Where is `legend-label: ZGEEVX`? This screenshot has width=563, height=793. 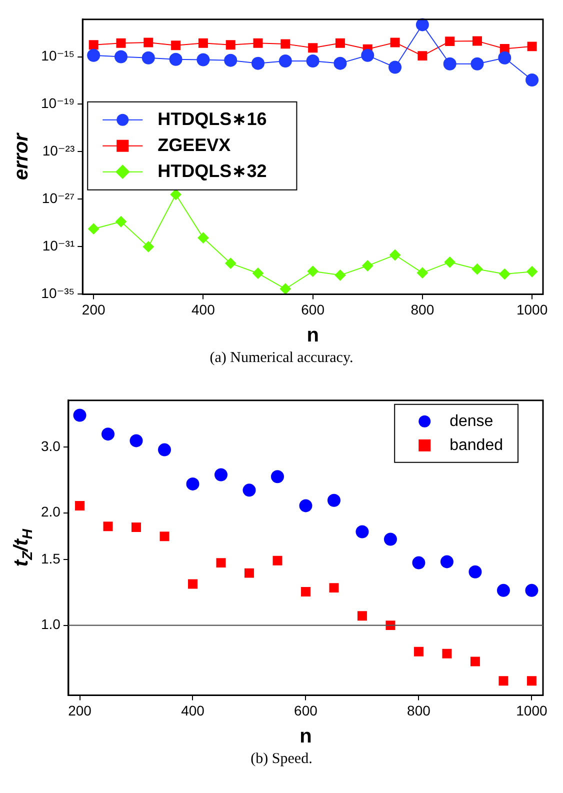
legend-label: ZGEEVX is located at coordinates (194, 144).